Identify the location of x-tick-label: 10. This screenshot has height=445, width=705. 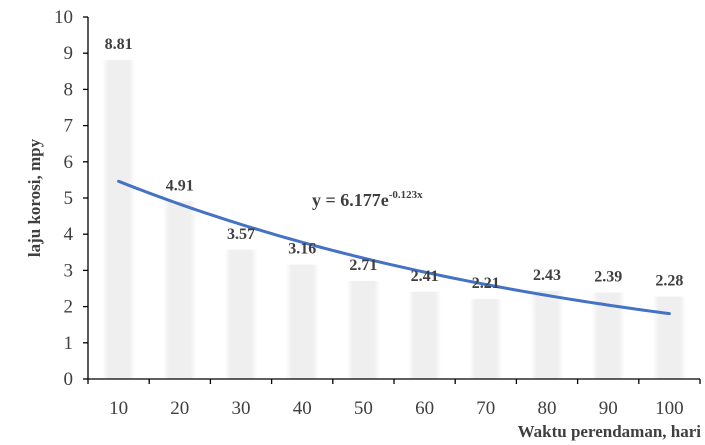
(118, 408).